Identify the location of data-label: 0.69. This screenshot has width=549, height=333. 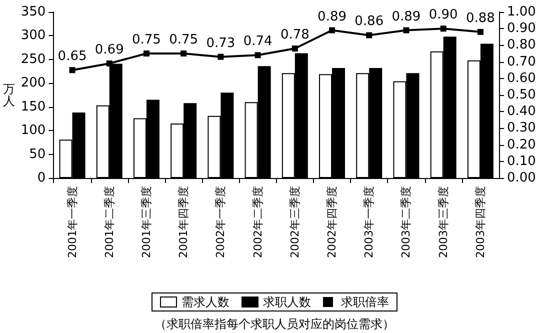
(109, 50).